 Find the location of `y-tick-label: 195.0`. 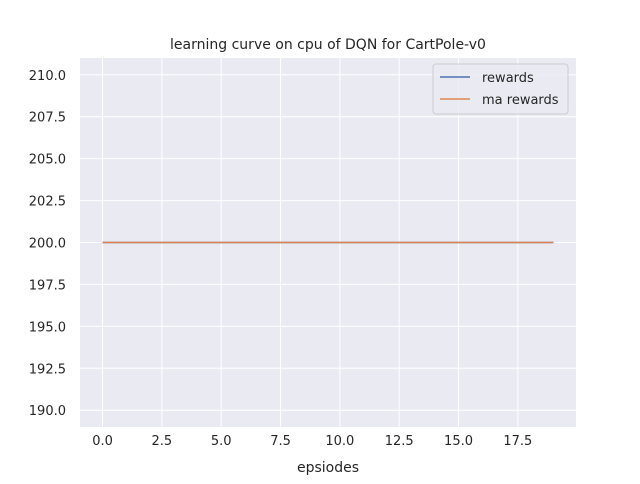

y-tick-label: 195.0 is located at coordinates (47, 327).